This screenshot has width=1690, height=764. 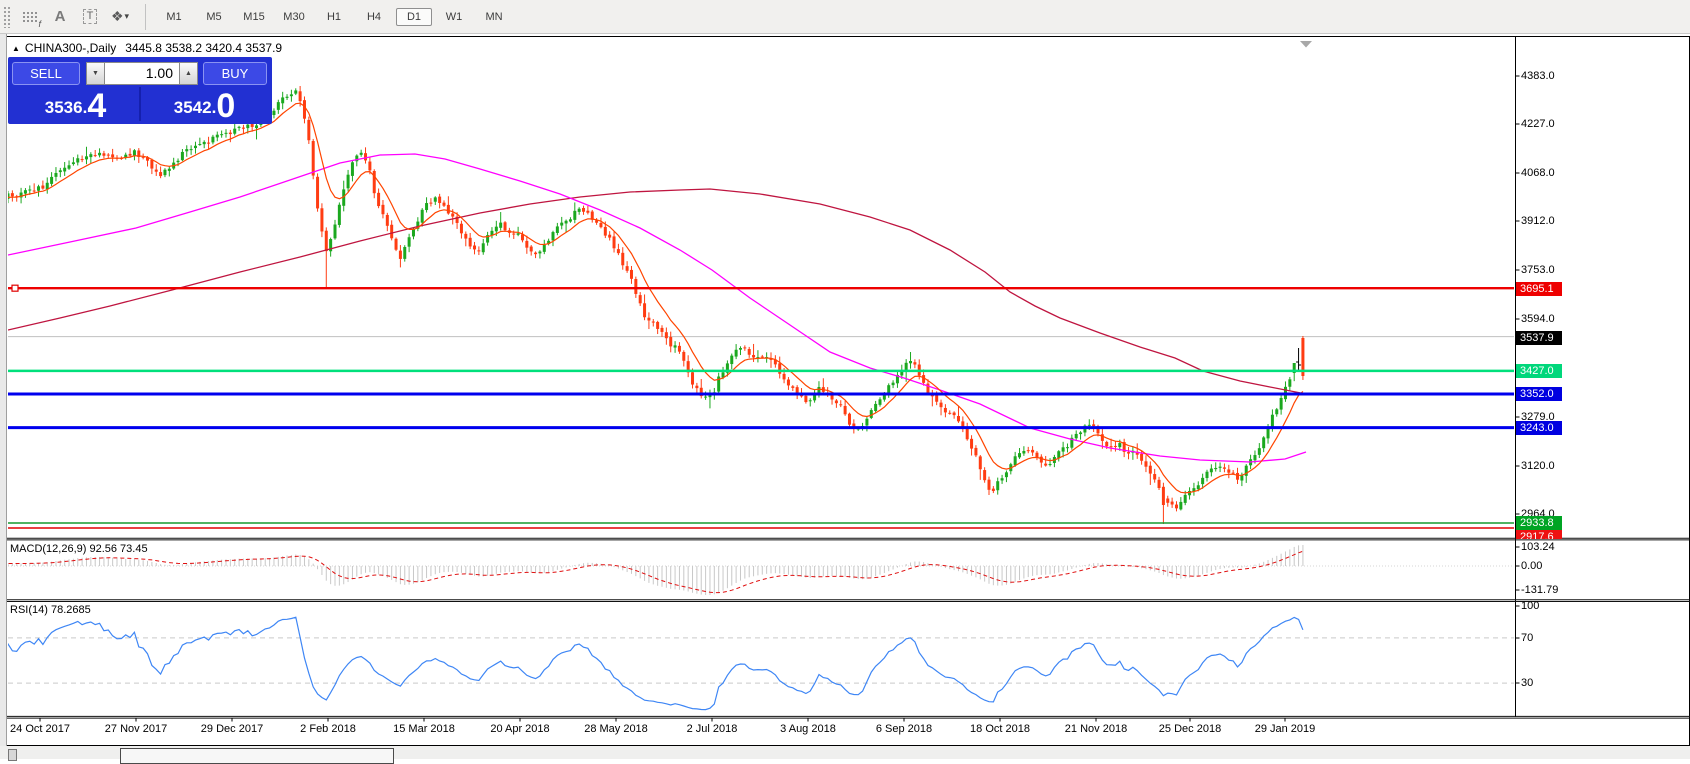 I want to click on axis-tick-label: 24 Oct 2017, so click(x=40, y=729).